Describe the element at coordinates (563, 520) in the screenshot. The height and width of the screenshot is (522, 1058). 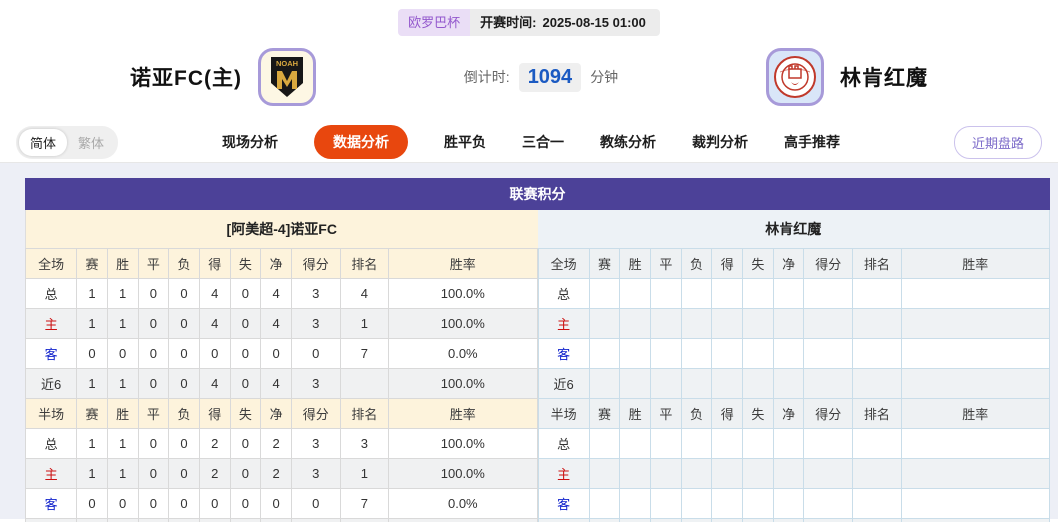
I see `row-label: 近6` at that location.